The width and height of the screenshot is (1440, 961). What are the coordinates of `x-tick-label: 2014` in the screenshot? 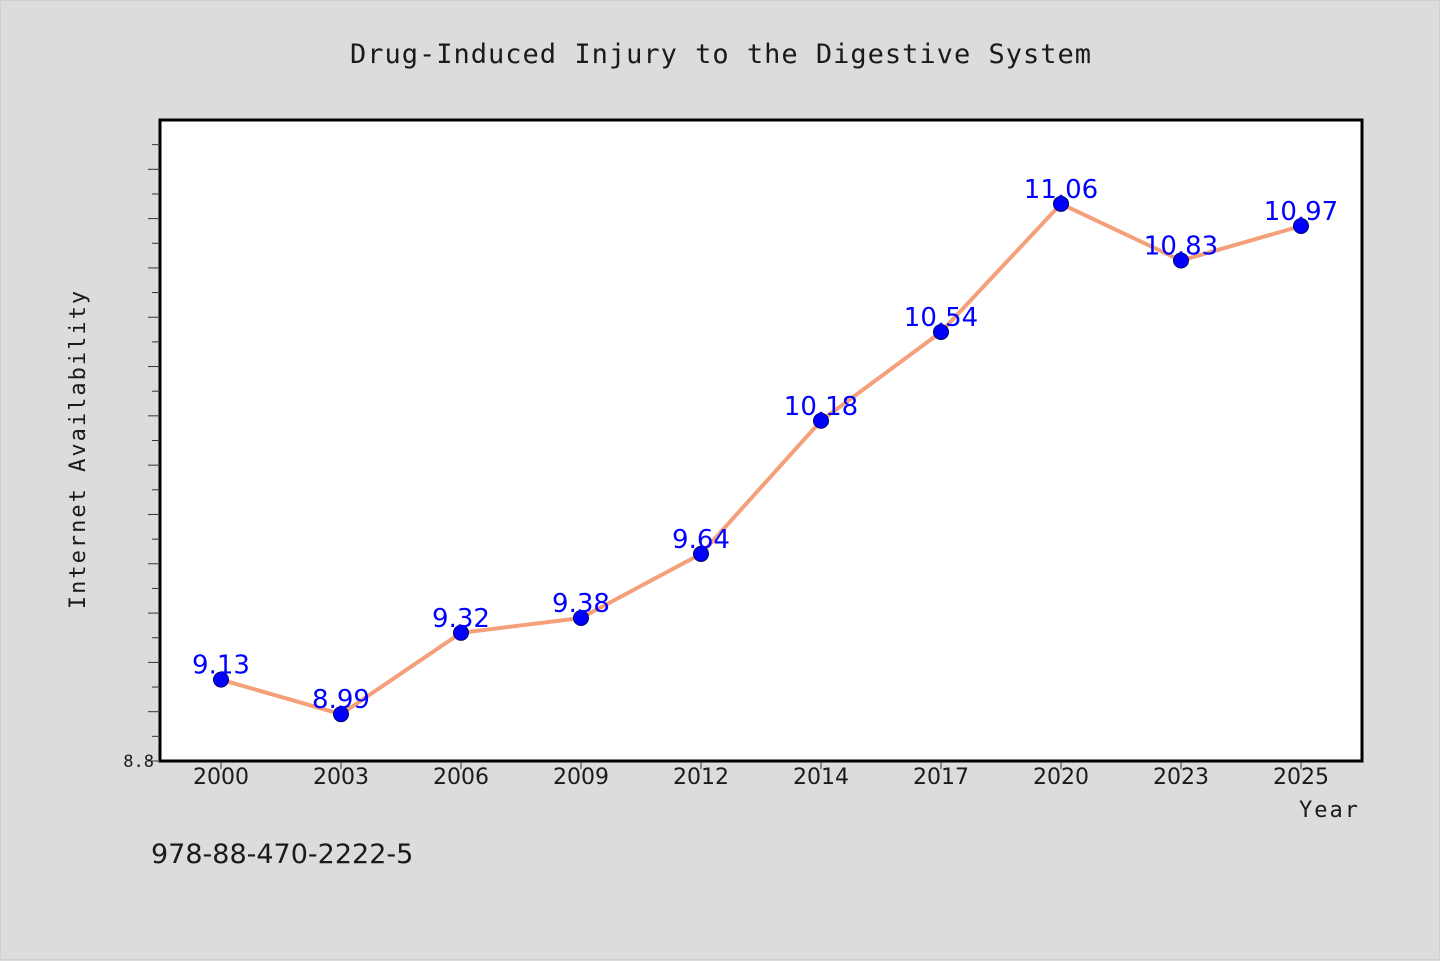 It's located at (821, 777).